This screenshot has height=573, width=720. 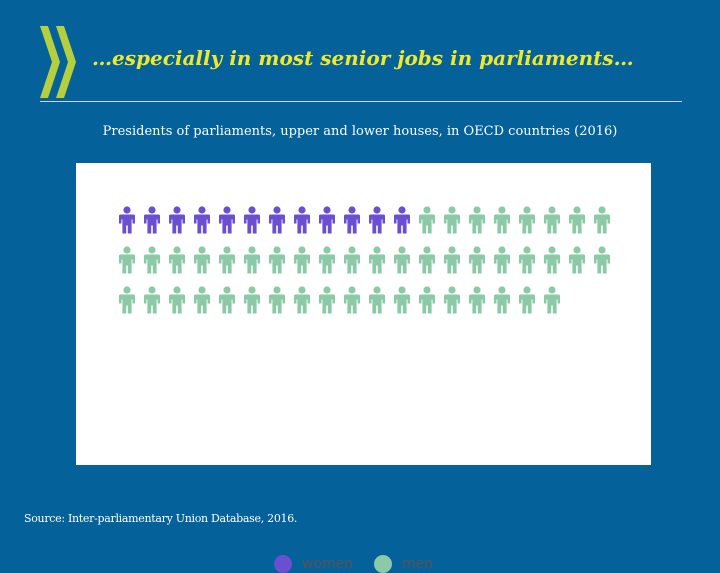 What do you see at coordinates (418, 564) in the screenshot?
I see `legend-label-men: men` at bounding box center [418, 564].